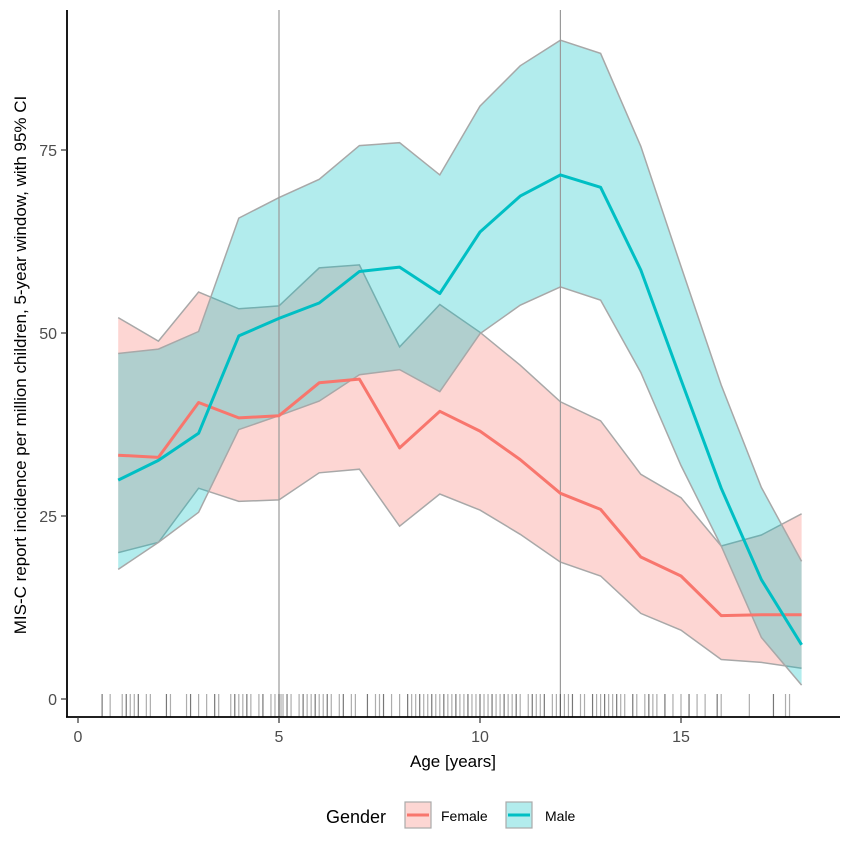 The height and width of the screenshot is (850, 850). What do you see at coordinates (356, 817) in the screenshot?
I see `legend-title: Gender` at bounding box center [356, 817].